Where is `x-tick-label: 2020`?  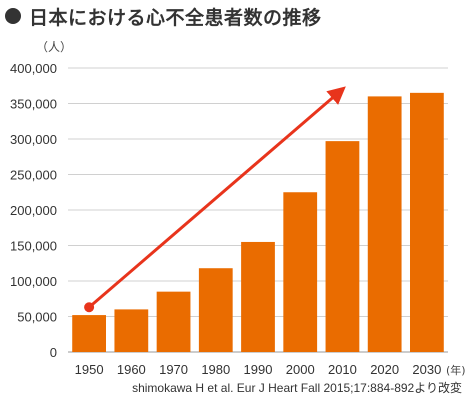
x-tick-label: 2020 is located at coordinates (384, 369).